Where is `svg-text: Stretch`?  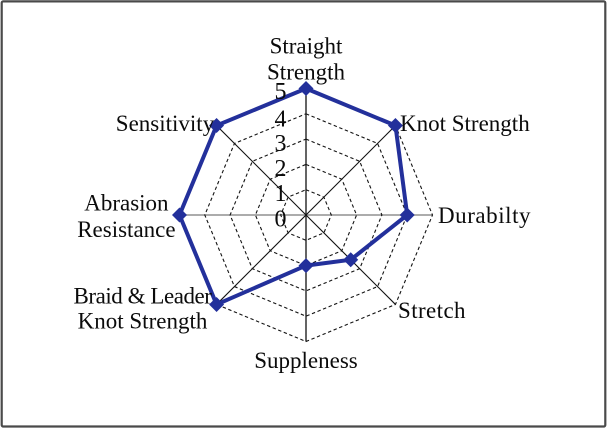
svg-text: Stretch is located at coordinates (432, 310).